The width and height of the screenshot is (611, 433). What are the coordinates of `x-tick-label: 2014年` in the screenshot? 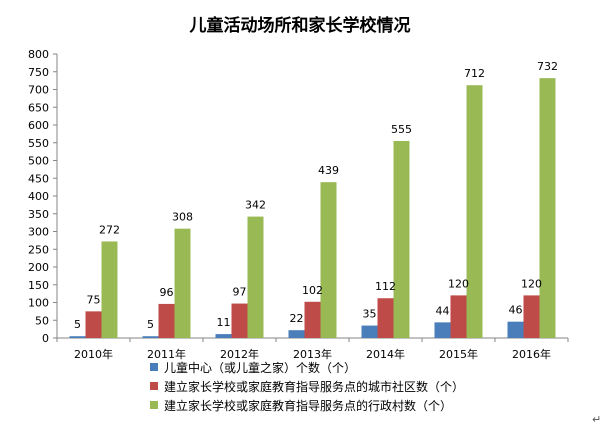 It's located at (385, 354).